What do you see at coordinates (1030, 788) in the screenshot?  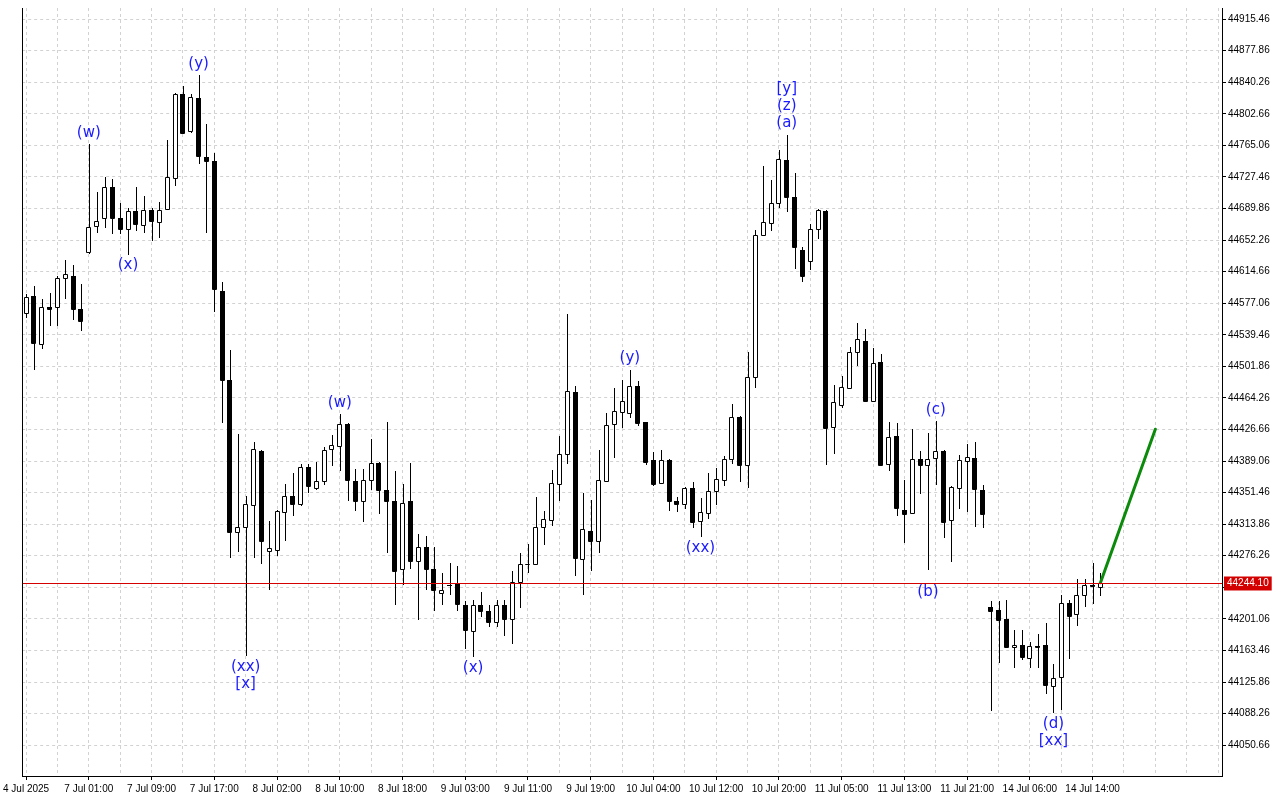 I see `x-tick-label: 14 Jul 06:00` at bounding box center [1030, 788].